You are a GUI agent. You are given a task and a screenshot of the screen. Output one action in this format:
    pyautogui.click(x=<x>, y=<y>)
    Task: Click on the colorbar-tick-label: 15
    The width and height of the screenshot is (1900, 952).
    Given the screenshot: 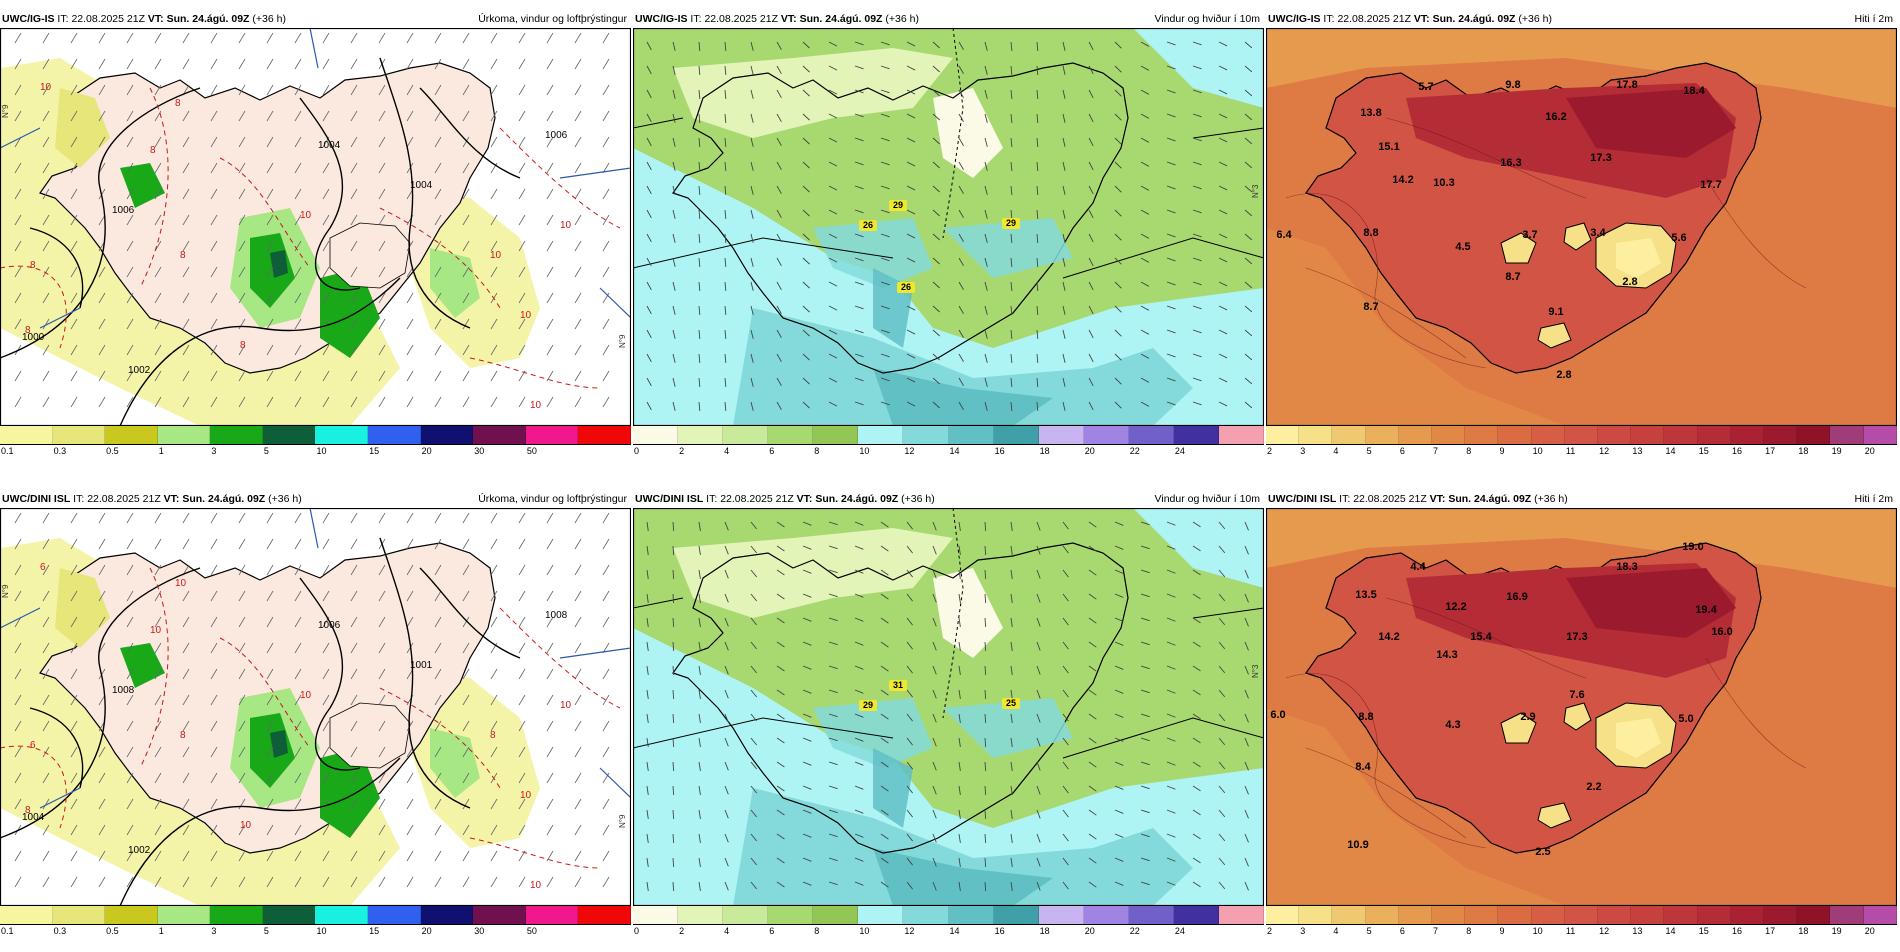 What is the action you would take?
    pyautogui.click(x=374, y=451)
    